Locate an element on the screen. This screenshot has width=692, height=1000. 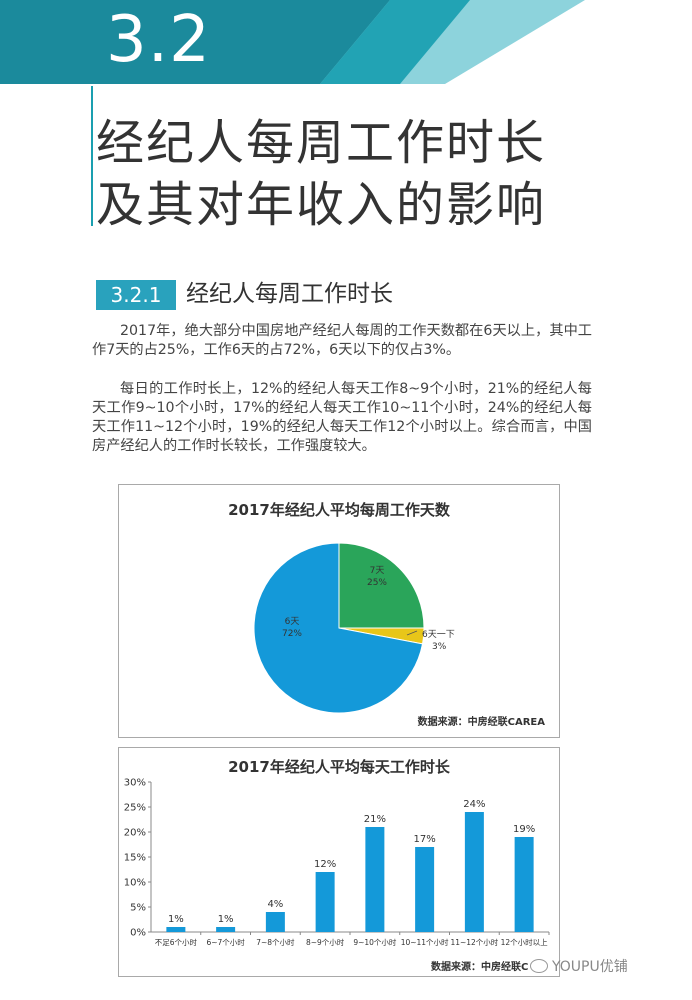
bar-value-label: 19% is located at coordinates (524, 829).